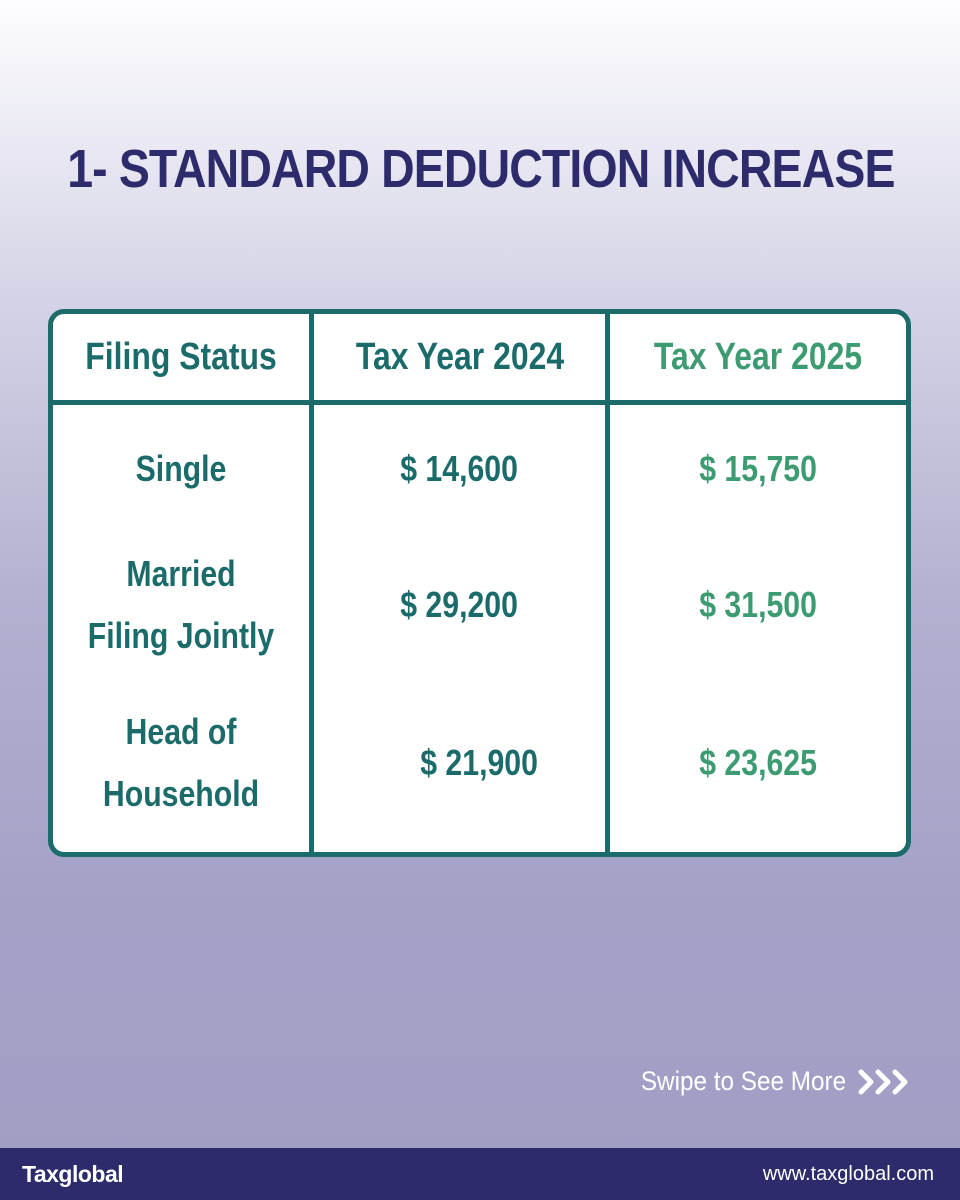 Image resolution: width=960 pixels, height=1200 pixels. Describe the element at coordinates (848, 1174) in the screenshot. I see `website-link: www.taxglobal.com` at that location.